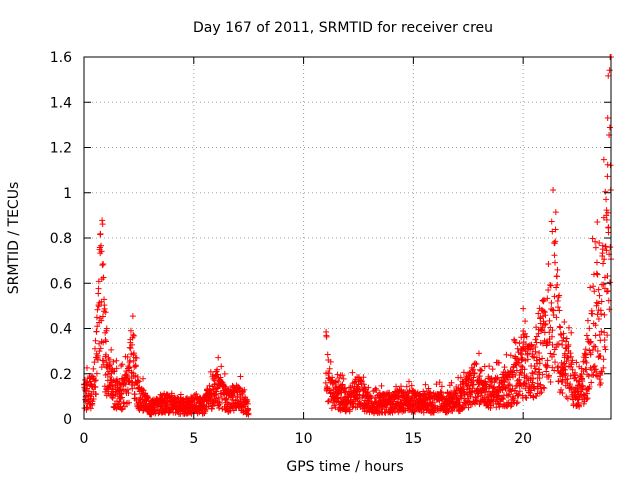 The height and width of the screenshot is (480, 640). I want to click on y-tick-label: 0.8, so click(61, 239).